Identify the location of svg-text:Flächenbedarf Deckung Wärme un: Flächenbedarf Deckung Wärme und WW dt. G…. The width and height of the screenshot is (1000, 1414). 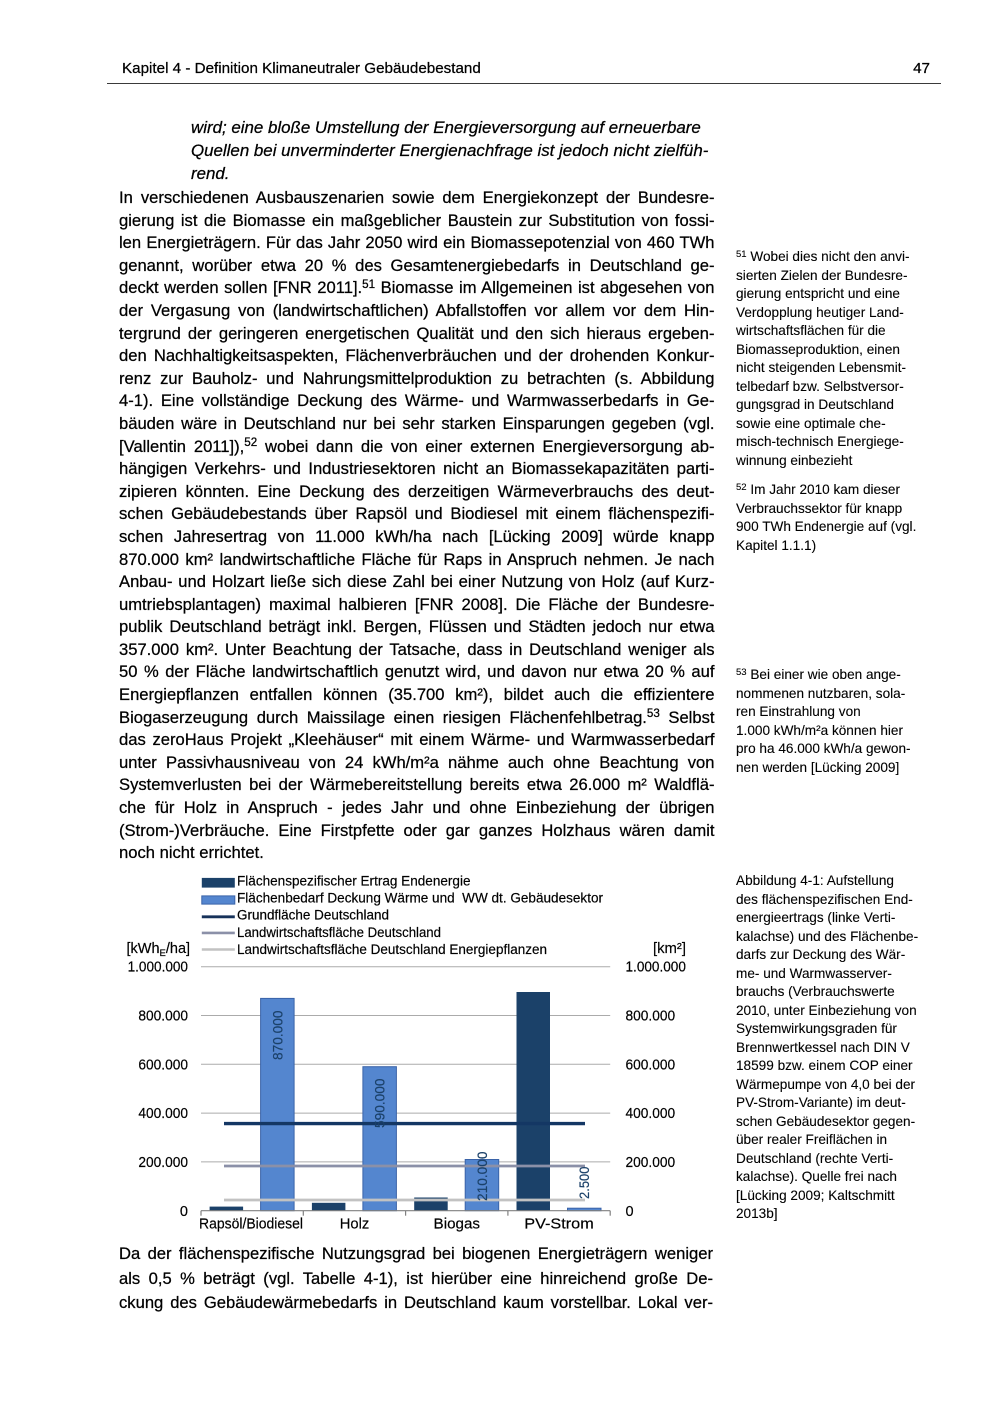
(420, 898).